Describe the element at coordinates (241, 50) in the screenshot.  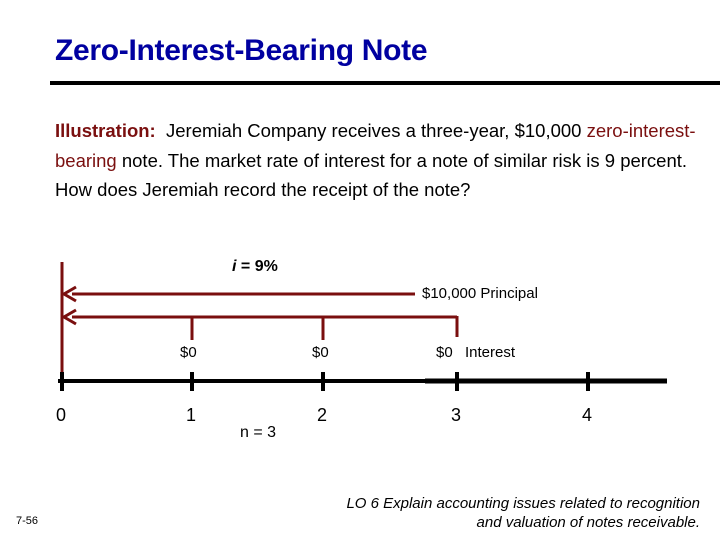
I see `slide-title: Zero-Interest-Bearing Note` at that location.